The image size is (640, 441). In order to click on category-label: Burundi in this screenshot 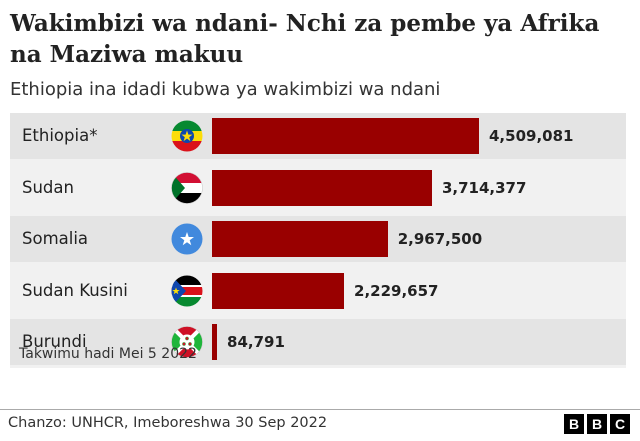, I will do `click(54, 341)`.